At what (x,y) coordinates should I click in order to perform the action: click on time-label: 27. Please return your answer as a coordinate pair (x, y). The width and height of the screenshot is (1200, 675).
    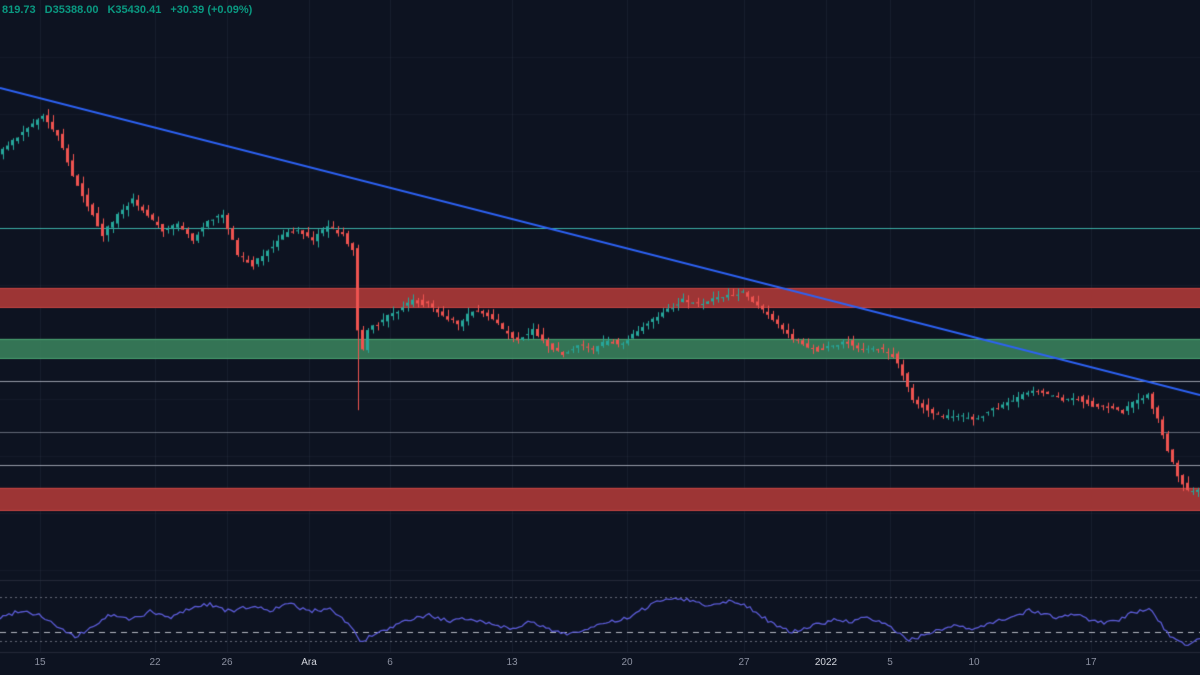
    Looking at the image, I should click on (744, 662).